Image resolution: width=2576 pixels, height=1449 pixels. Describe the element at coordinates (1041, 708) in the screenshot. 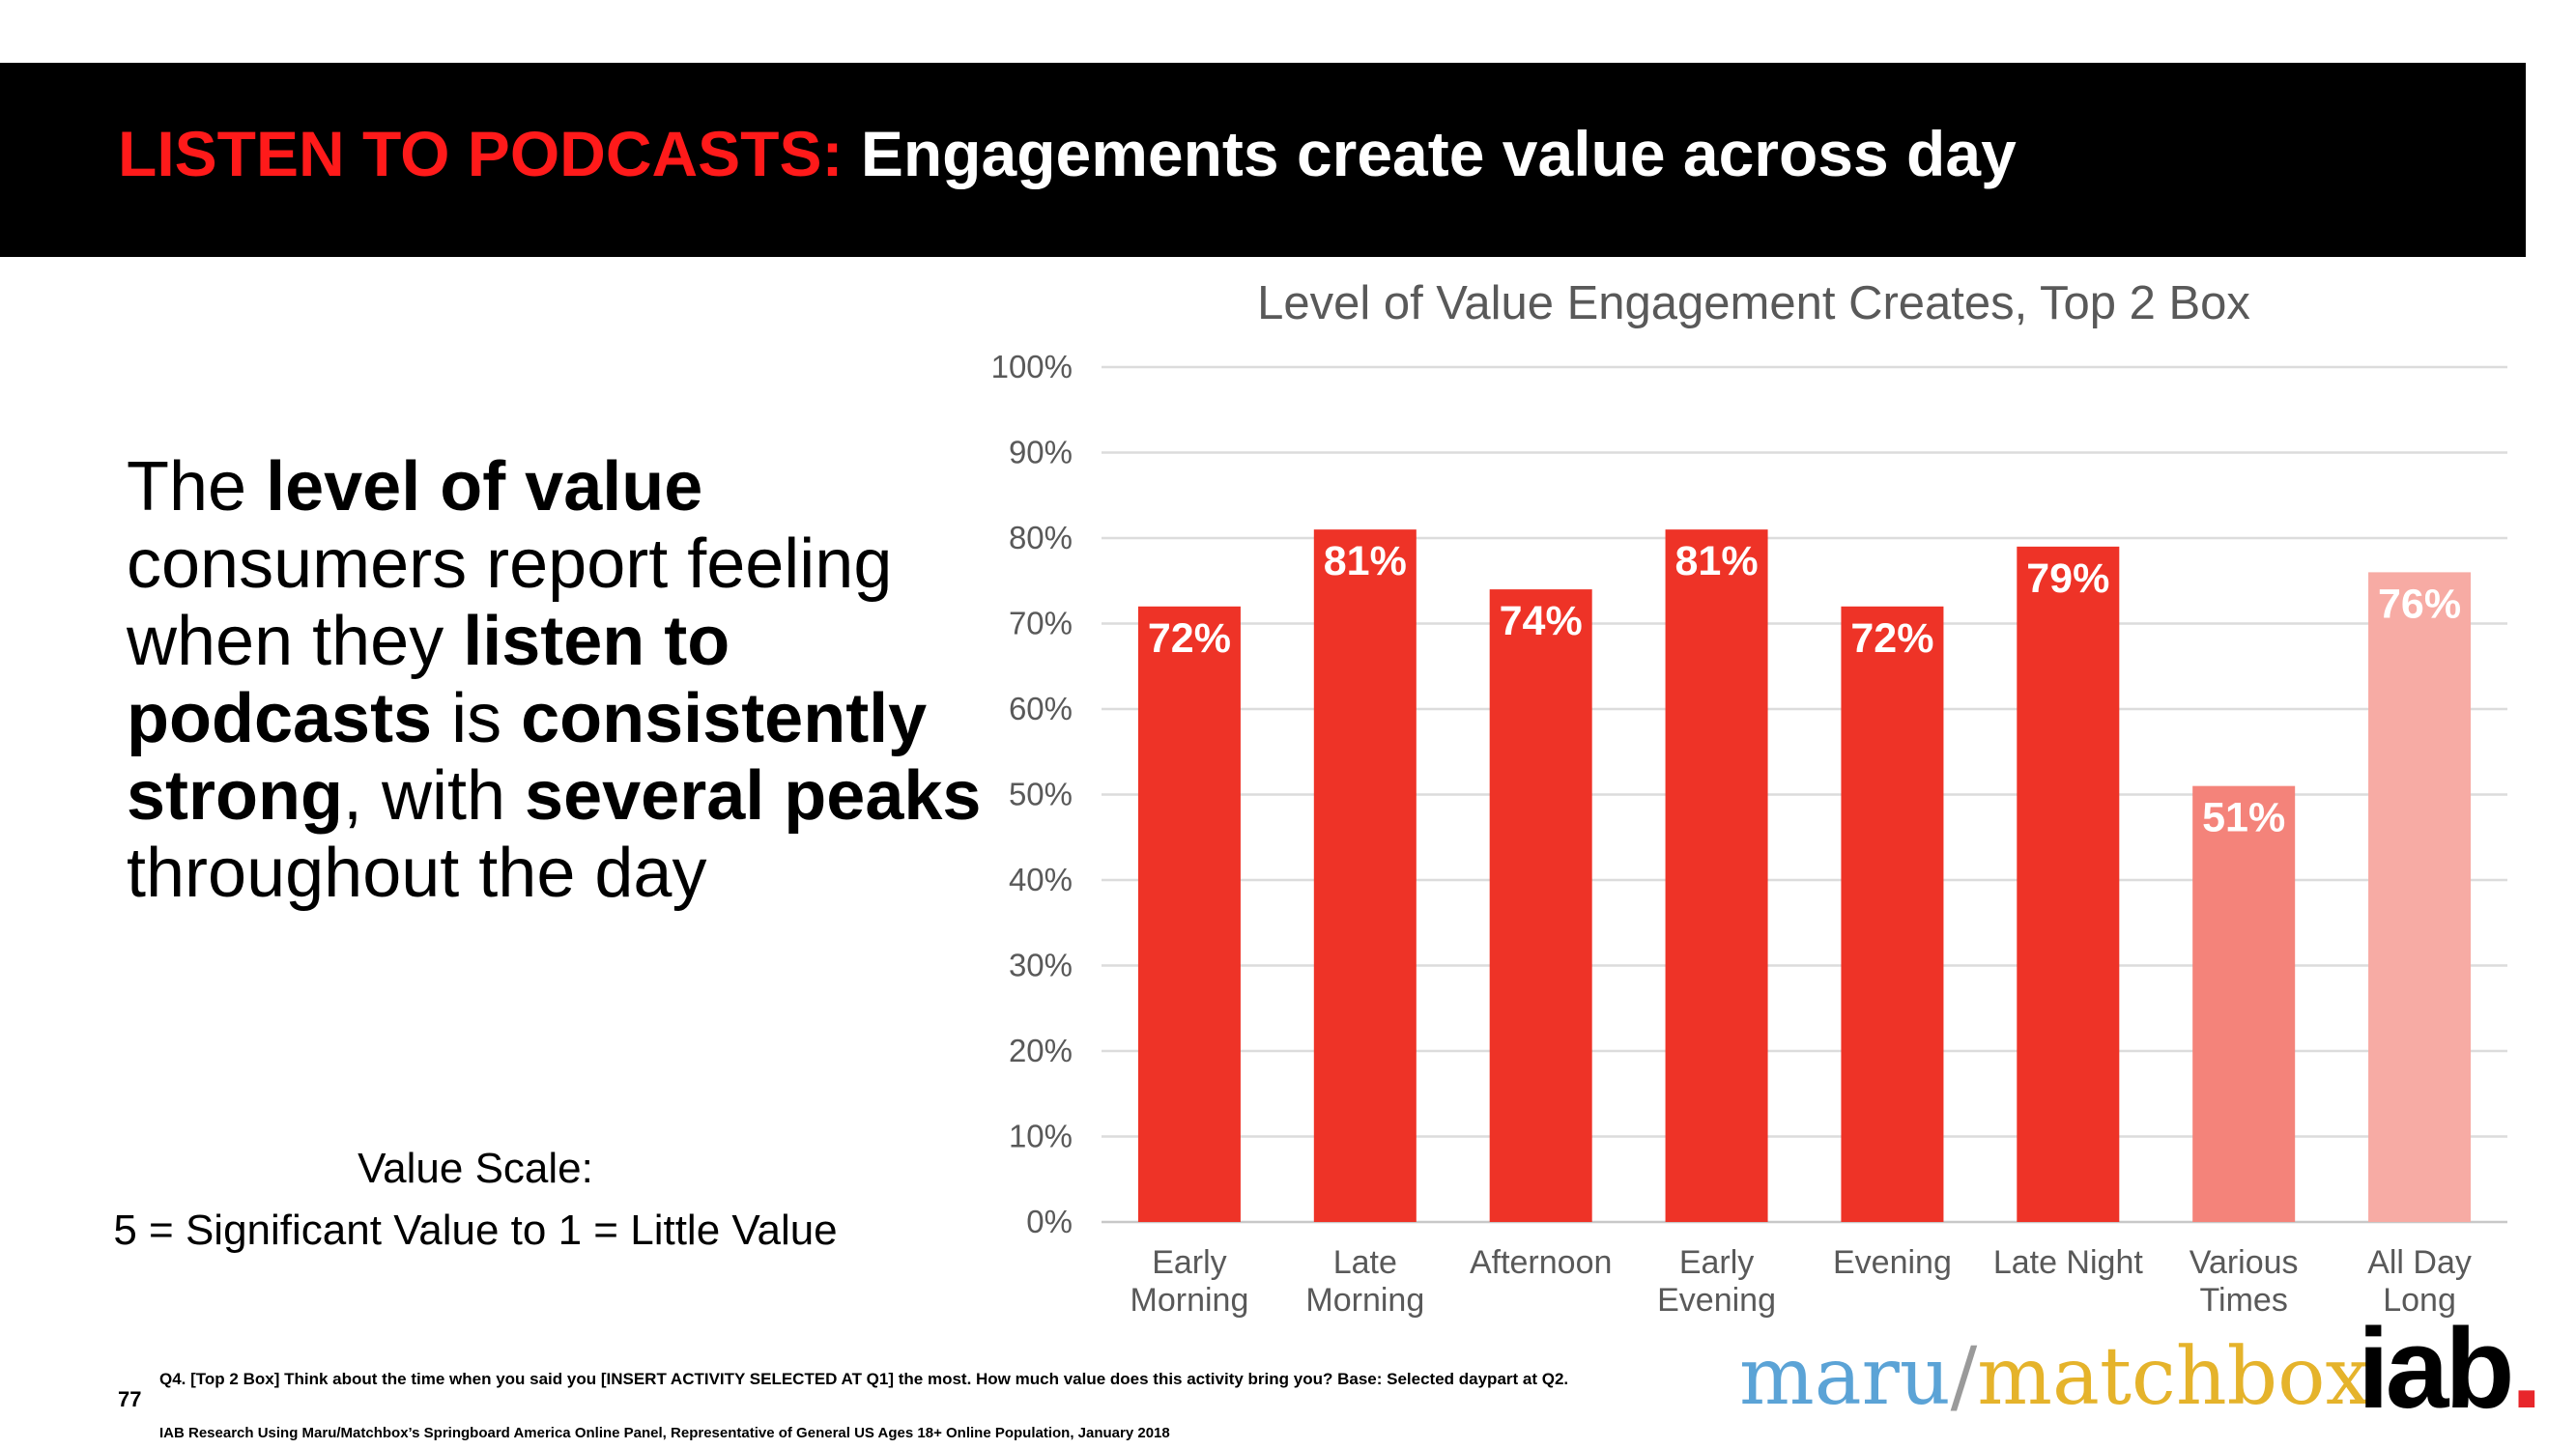

I see `y-tick-label: 60%` at that location.